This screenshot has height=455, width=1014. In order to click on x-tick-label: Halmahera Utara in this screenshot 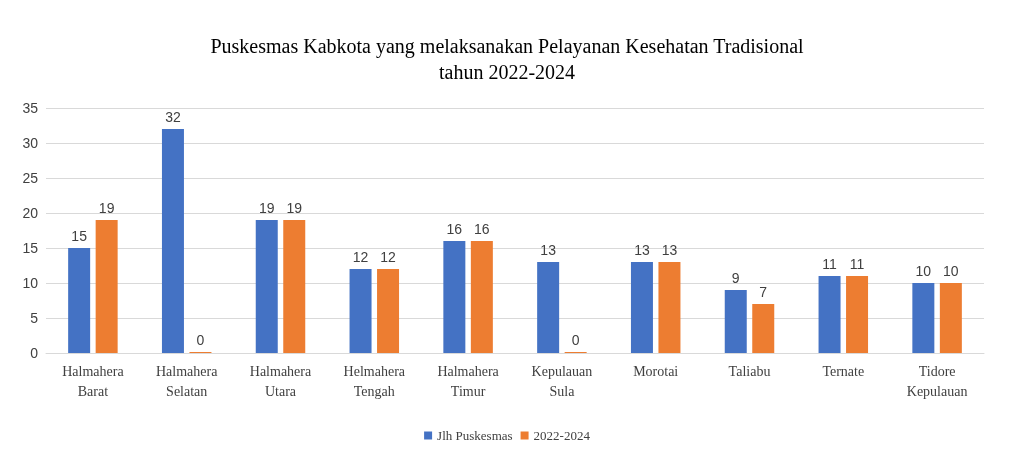, I will do `click(280, 381)`.